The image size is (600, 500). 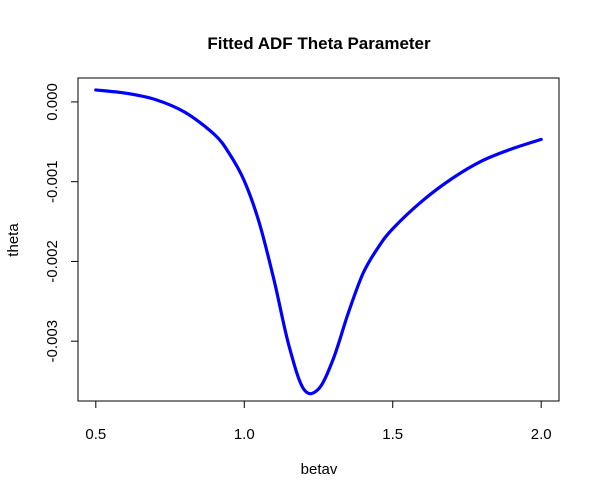 What do you see at coordinates (52, 341) in the screenshot?
I see `y-tick-label: -0.003` at bounding box center [52, 341].